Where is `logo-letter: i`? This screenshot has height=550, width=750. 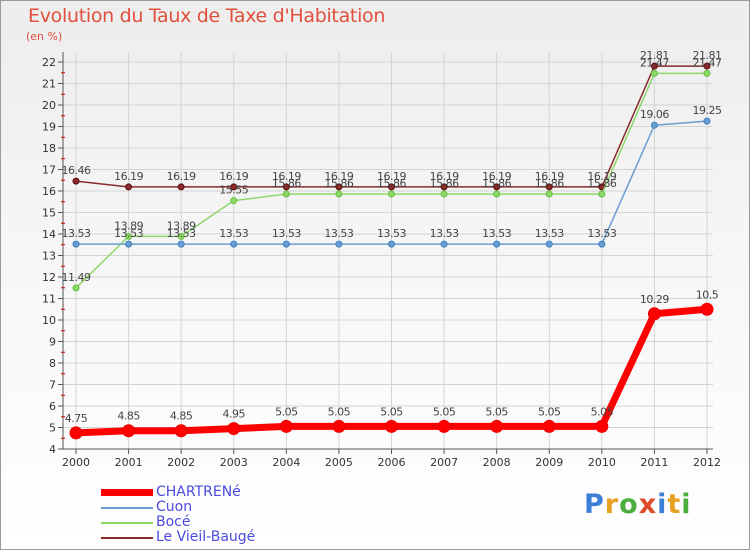
logo-letter: i is located at coordinates (686, 504).